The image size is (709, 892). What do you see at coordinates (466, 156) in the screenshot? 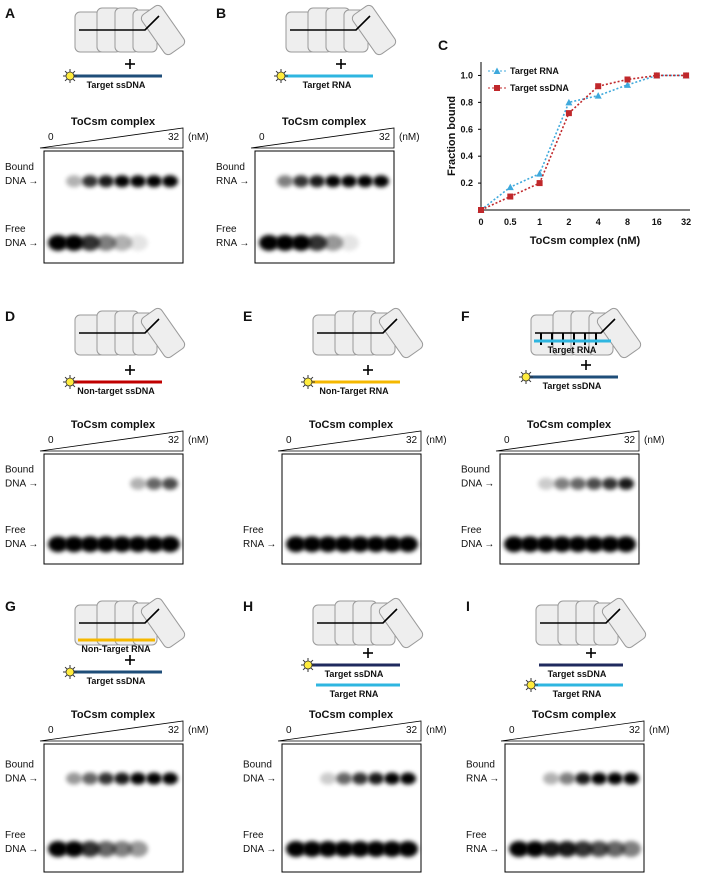
I see `y-tick-label: 0.4` at bounding box center [466, 156].